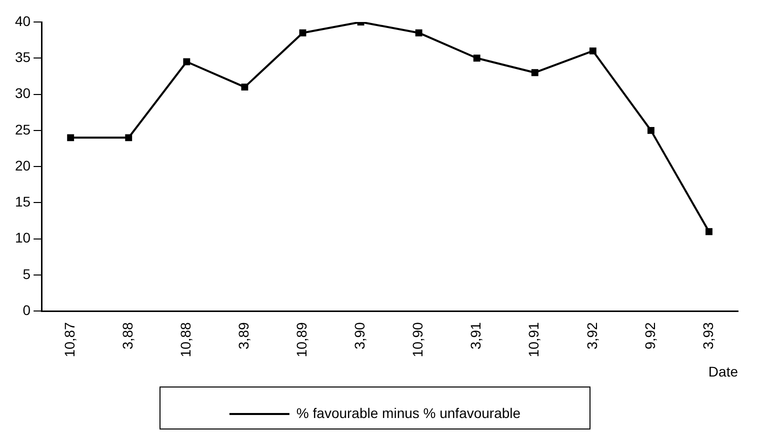 This screenshot has width=759, height=443. What do you see at coordinates (26, 274) in the screenshot?
I see `y-tick-label: 5` at bounding box center [26, 274].